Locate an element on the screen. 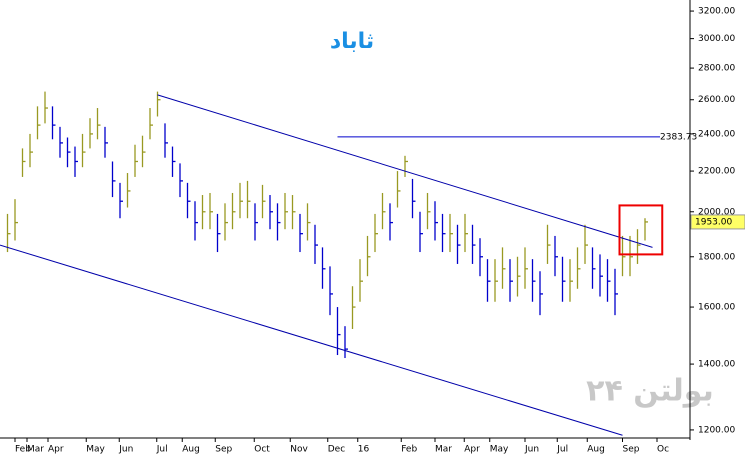 The image size is (745, 467). x-tick-label: Dec is located at coordinates (336, 450).